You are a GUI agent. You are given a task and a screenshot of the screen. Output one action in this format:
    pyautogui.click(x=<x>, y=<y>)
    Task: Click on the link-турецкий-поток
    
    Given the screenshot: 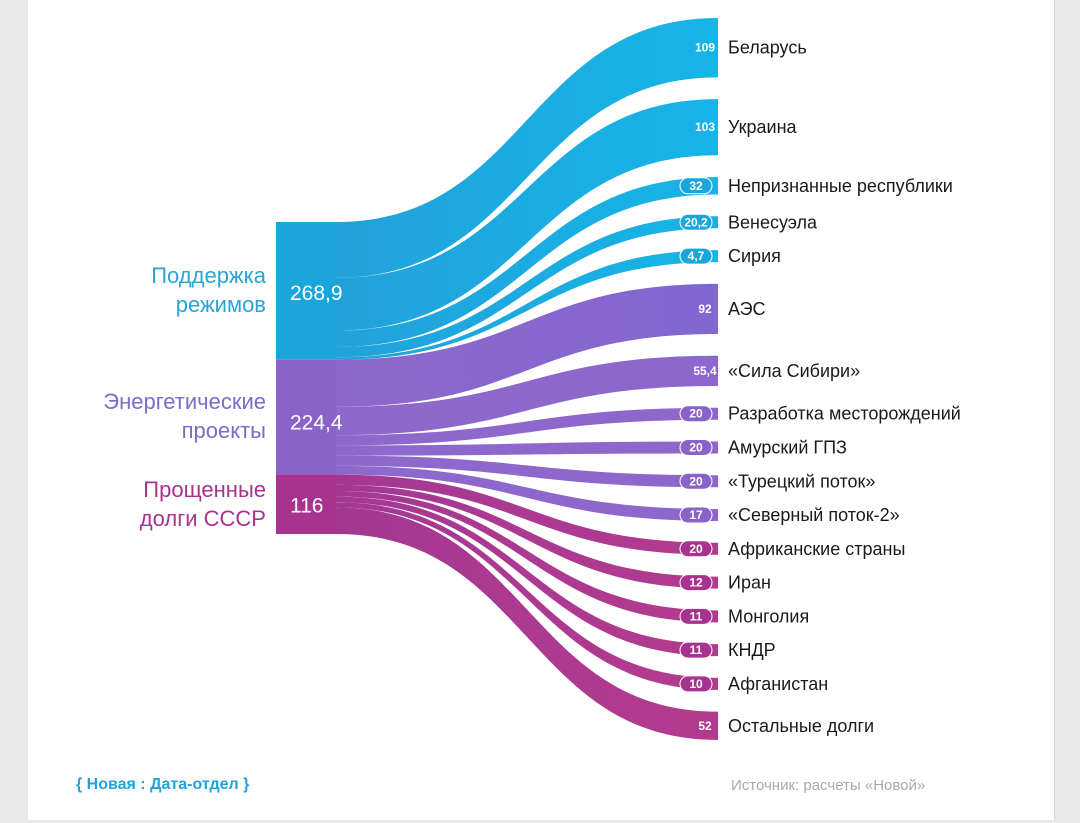 What is the action you would take?
    pyautogui.click(x=527, y=471)
    